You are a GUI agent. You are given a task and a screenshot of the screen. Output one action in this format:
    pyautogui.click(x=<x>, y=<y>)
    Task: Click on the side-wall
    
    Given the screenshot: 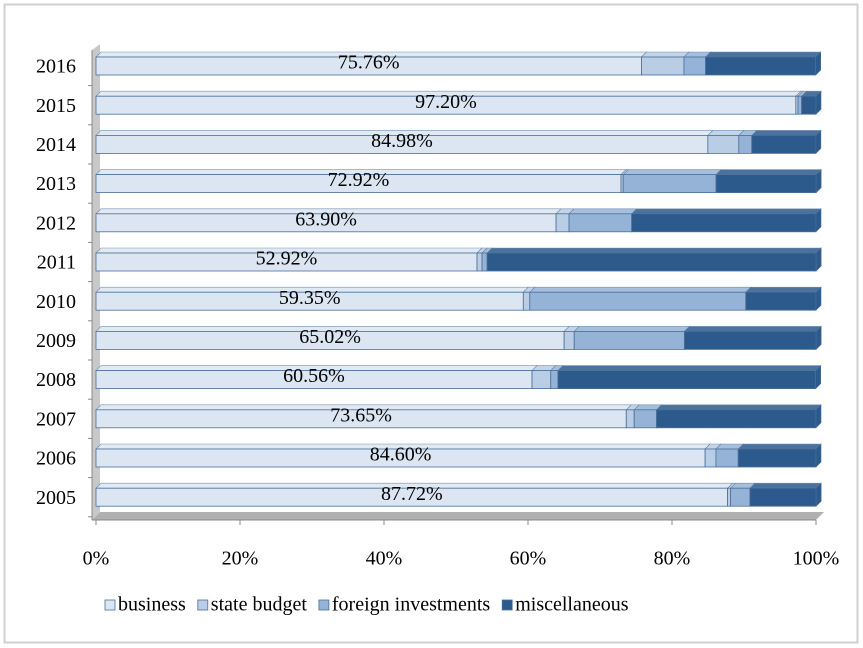 What is the action you would take?
    pyautogui.click(x=96, y=282)
    